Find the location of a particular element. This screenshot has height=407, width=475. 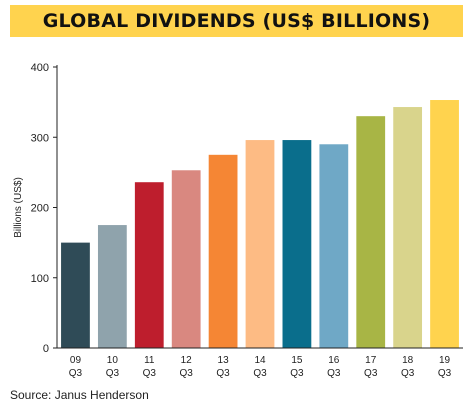

x-tick-label-year: 12 is located at coordinates (187, 360).